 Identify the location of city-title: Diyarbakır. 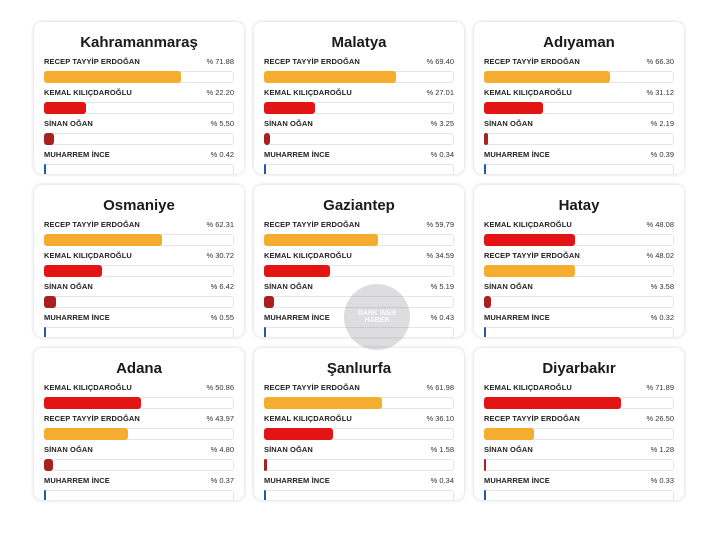
(579, 368).